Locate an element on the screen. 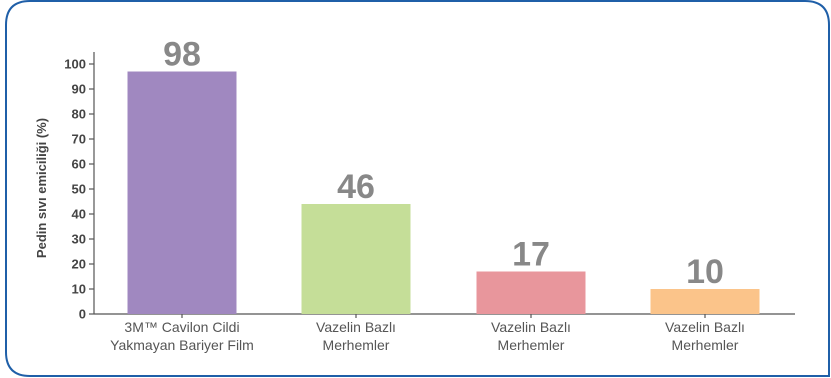 This screenshot has height=378, width=831. y-tick-label: 100 is located at coordinates (75, 64).